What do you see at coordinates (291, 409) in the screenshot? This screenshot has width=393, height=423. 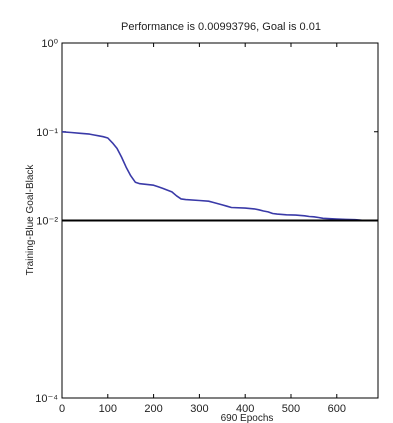 I see `x-tick-label: 500` at bounding box center [291, 409].